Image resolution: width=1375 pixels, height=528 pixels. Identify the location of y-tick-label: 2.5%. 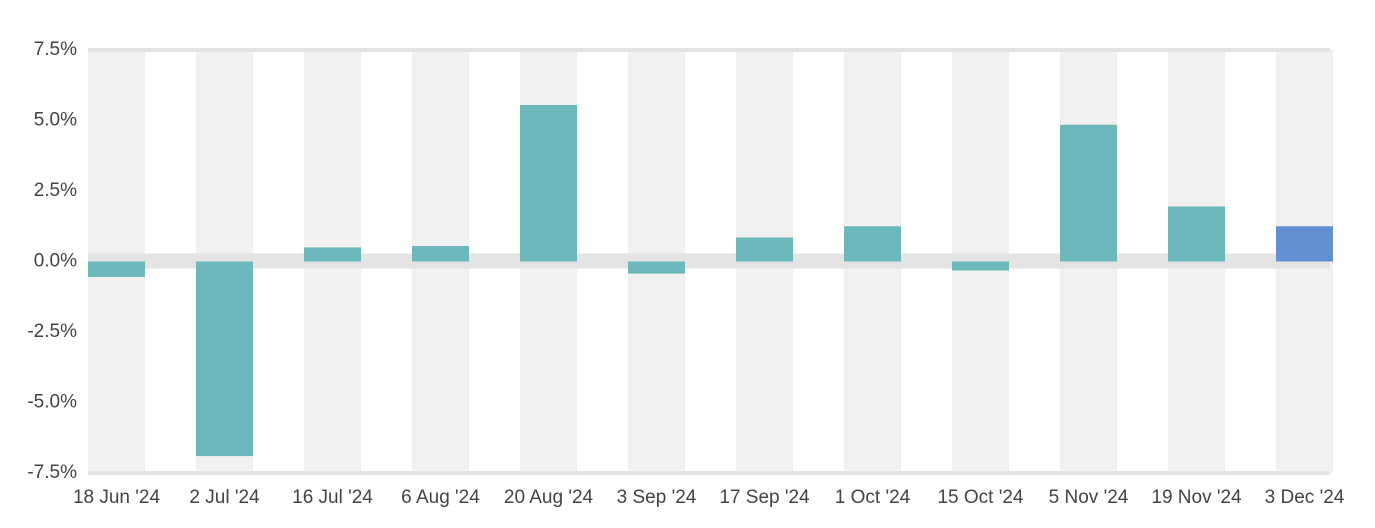
(55, 190).